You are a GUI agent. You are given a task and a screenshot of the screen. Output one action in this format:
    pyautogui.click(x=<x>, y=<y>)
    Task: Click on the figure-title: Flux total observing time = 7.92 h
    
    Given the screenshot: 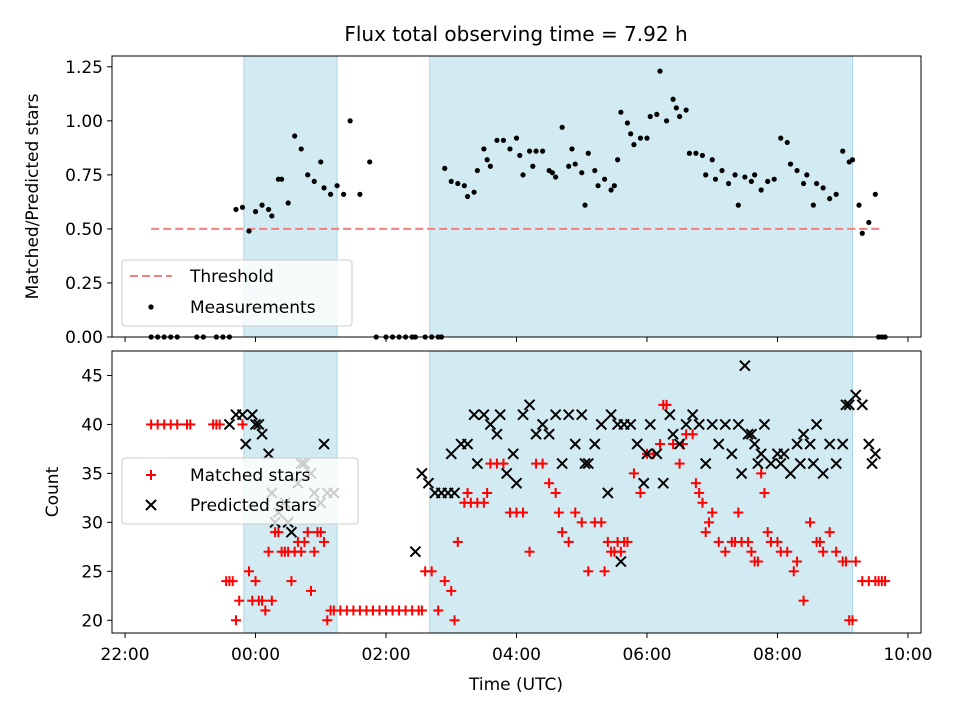 What is the action you would take?
    pyautogui.click(x=515, y=34)
    